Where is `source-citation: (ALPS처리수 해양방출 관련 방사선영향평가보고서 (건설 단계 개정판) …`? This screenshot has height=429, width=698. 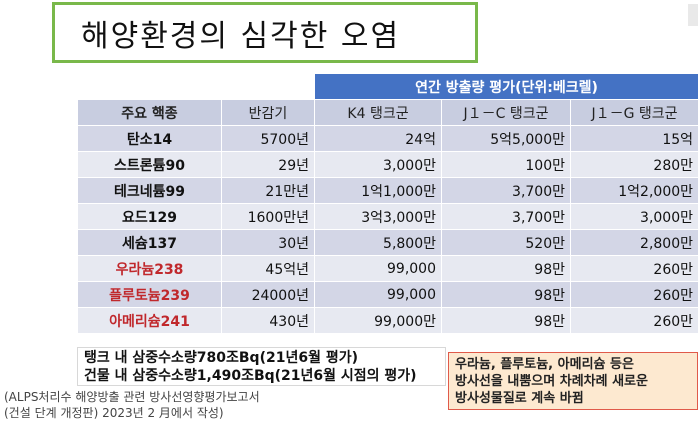 source-citation: (ALPS처리수 해양방출 관련 방사선영향평가보고서 (건설 단계 개정판) … is located at coordinates (132, 405).